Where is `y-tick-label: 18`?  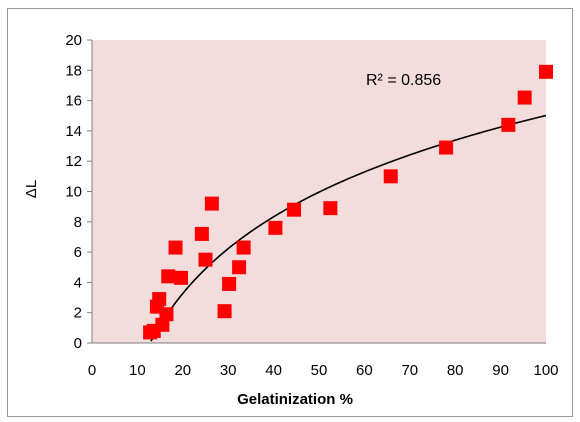 y-tick-label: 18 is located at coordinates (73, 70).